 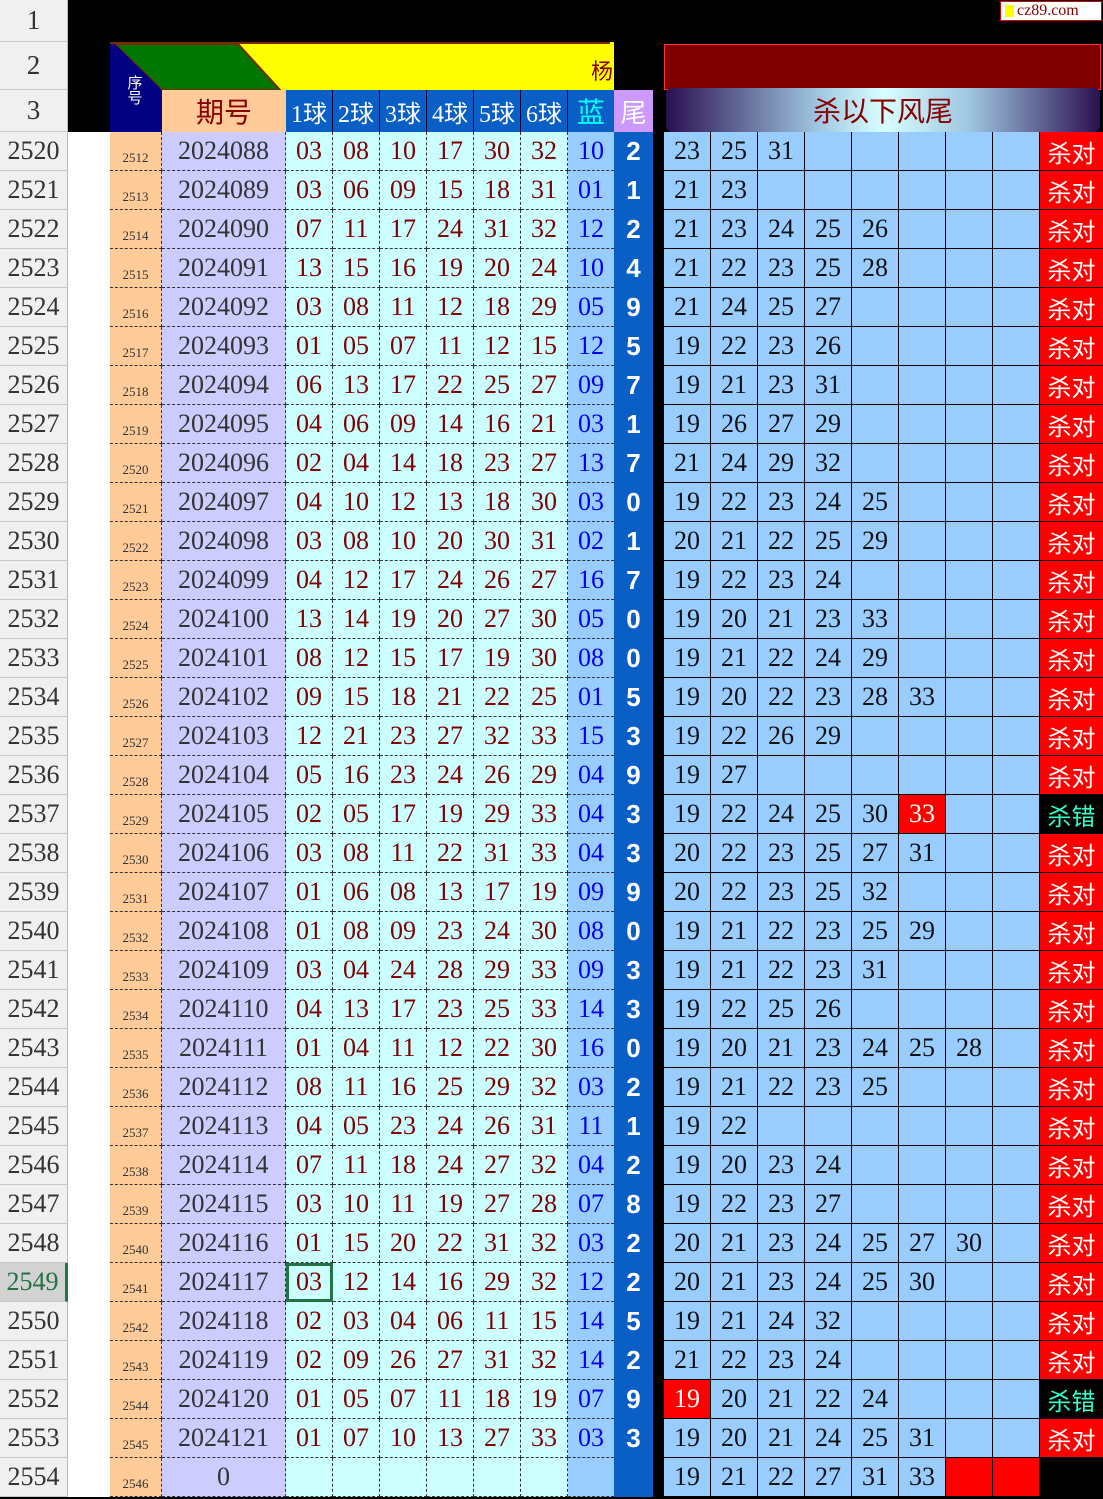 I want to click on blue-ball-cell: 08, so click(x=591, y=658).